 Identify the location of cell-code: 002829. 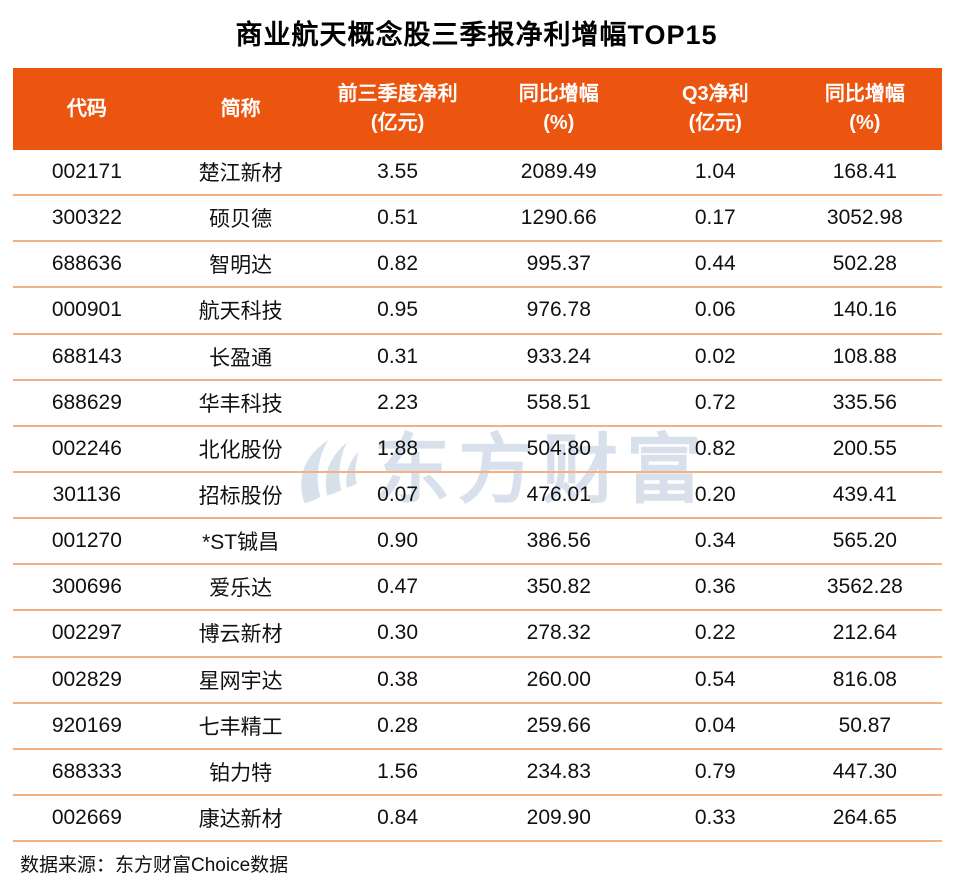
(86, 679).